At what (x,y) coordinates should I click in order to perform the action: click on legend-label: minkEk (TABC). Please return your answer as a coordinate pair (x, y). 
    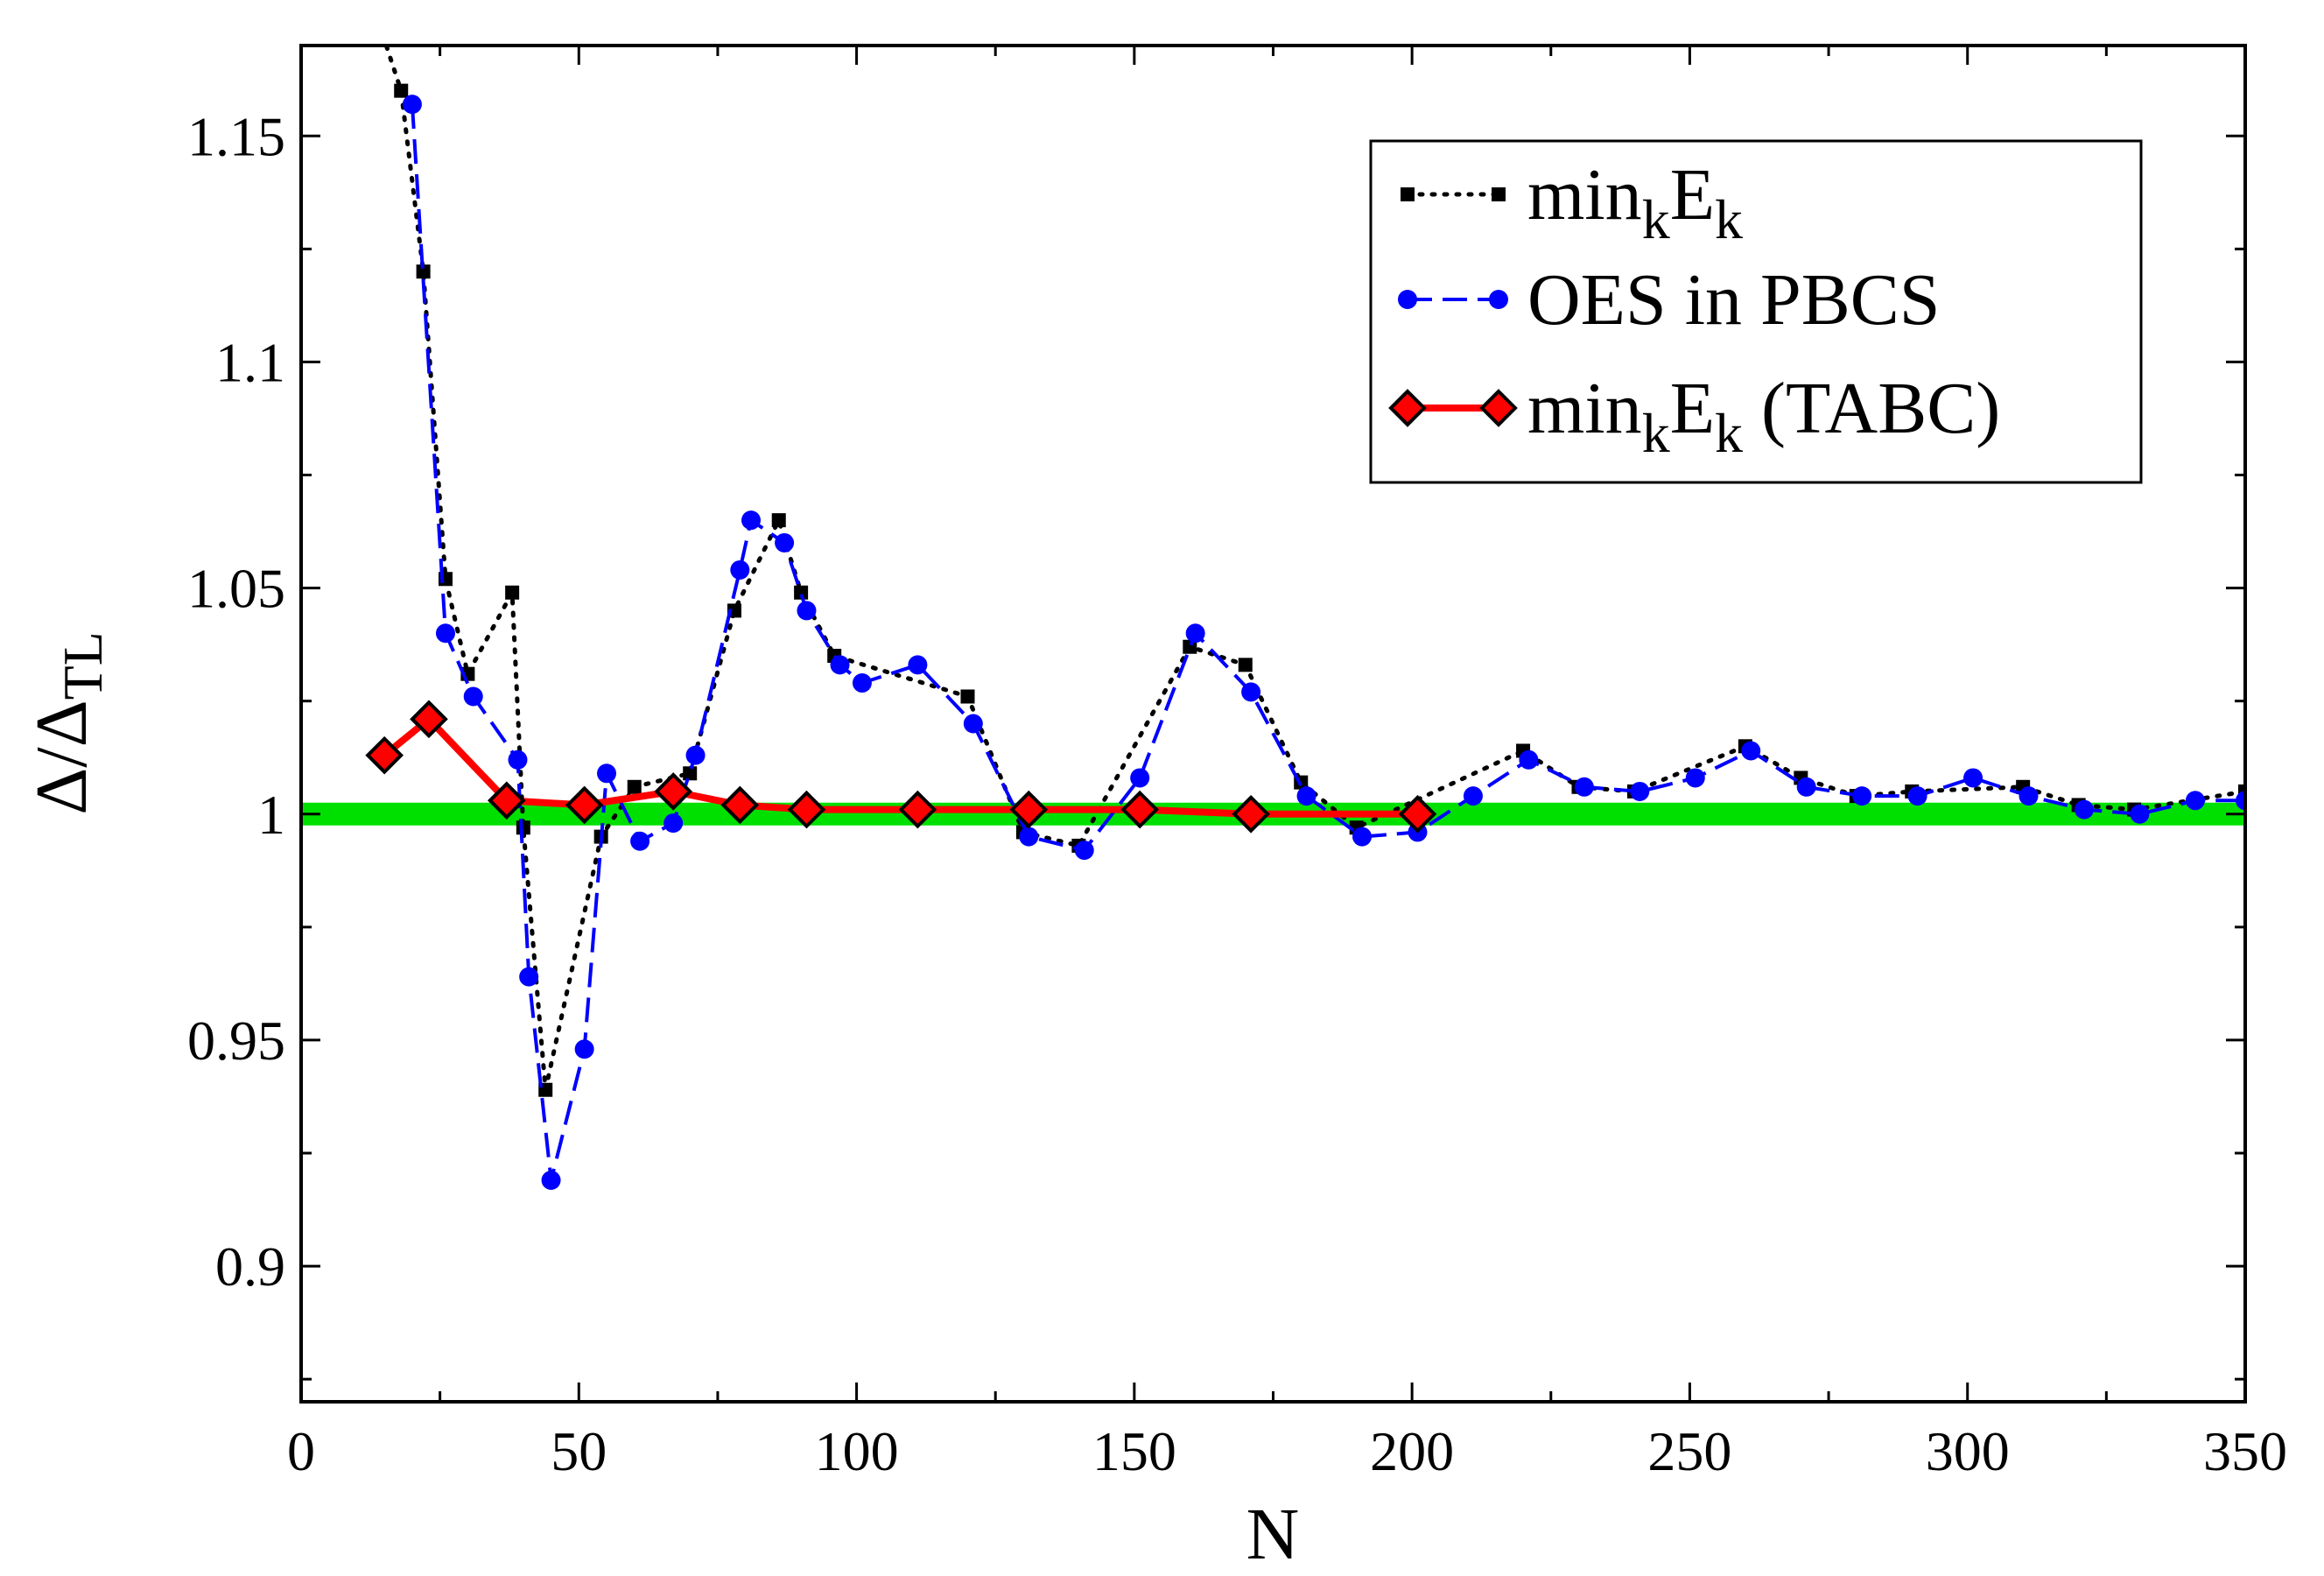
    Looking at the image, I should click on (1764, 416).